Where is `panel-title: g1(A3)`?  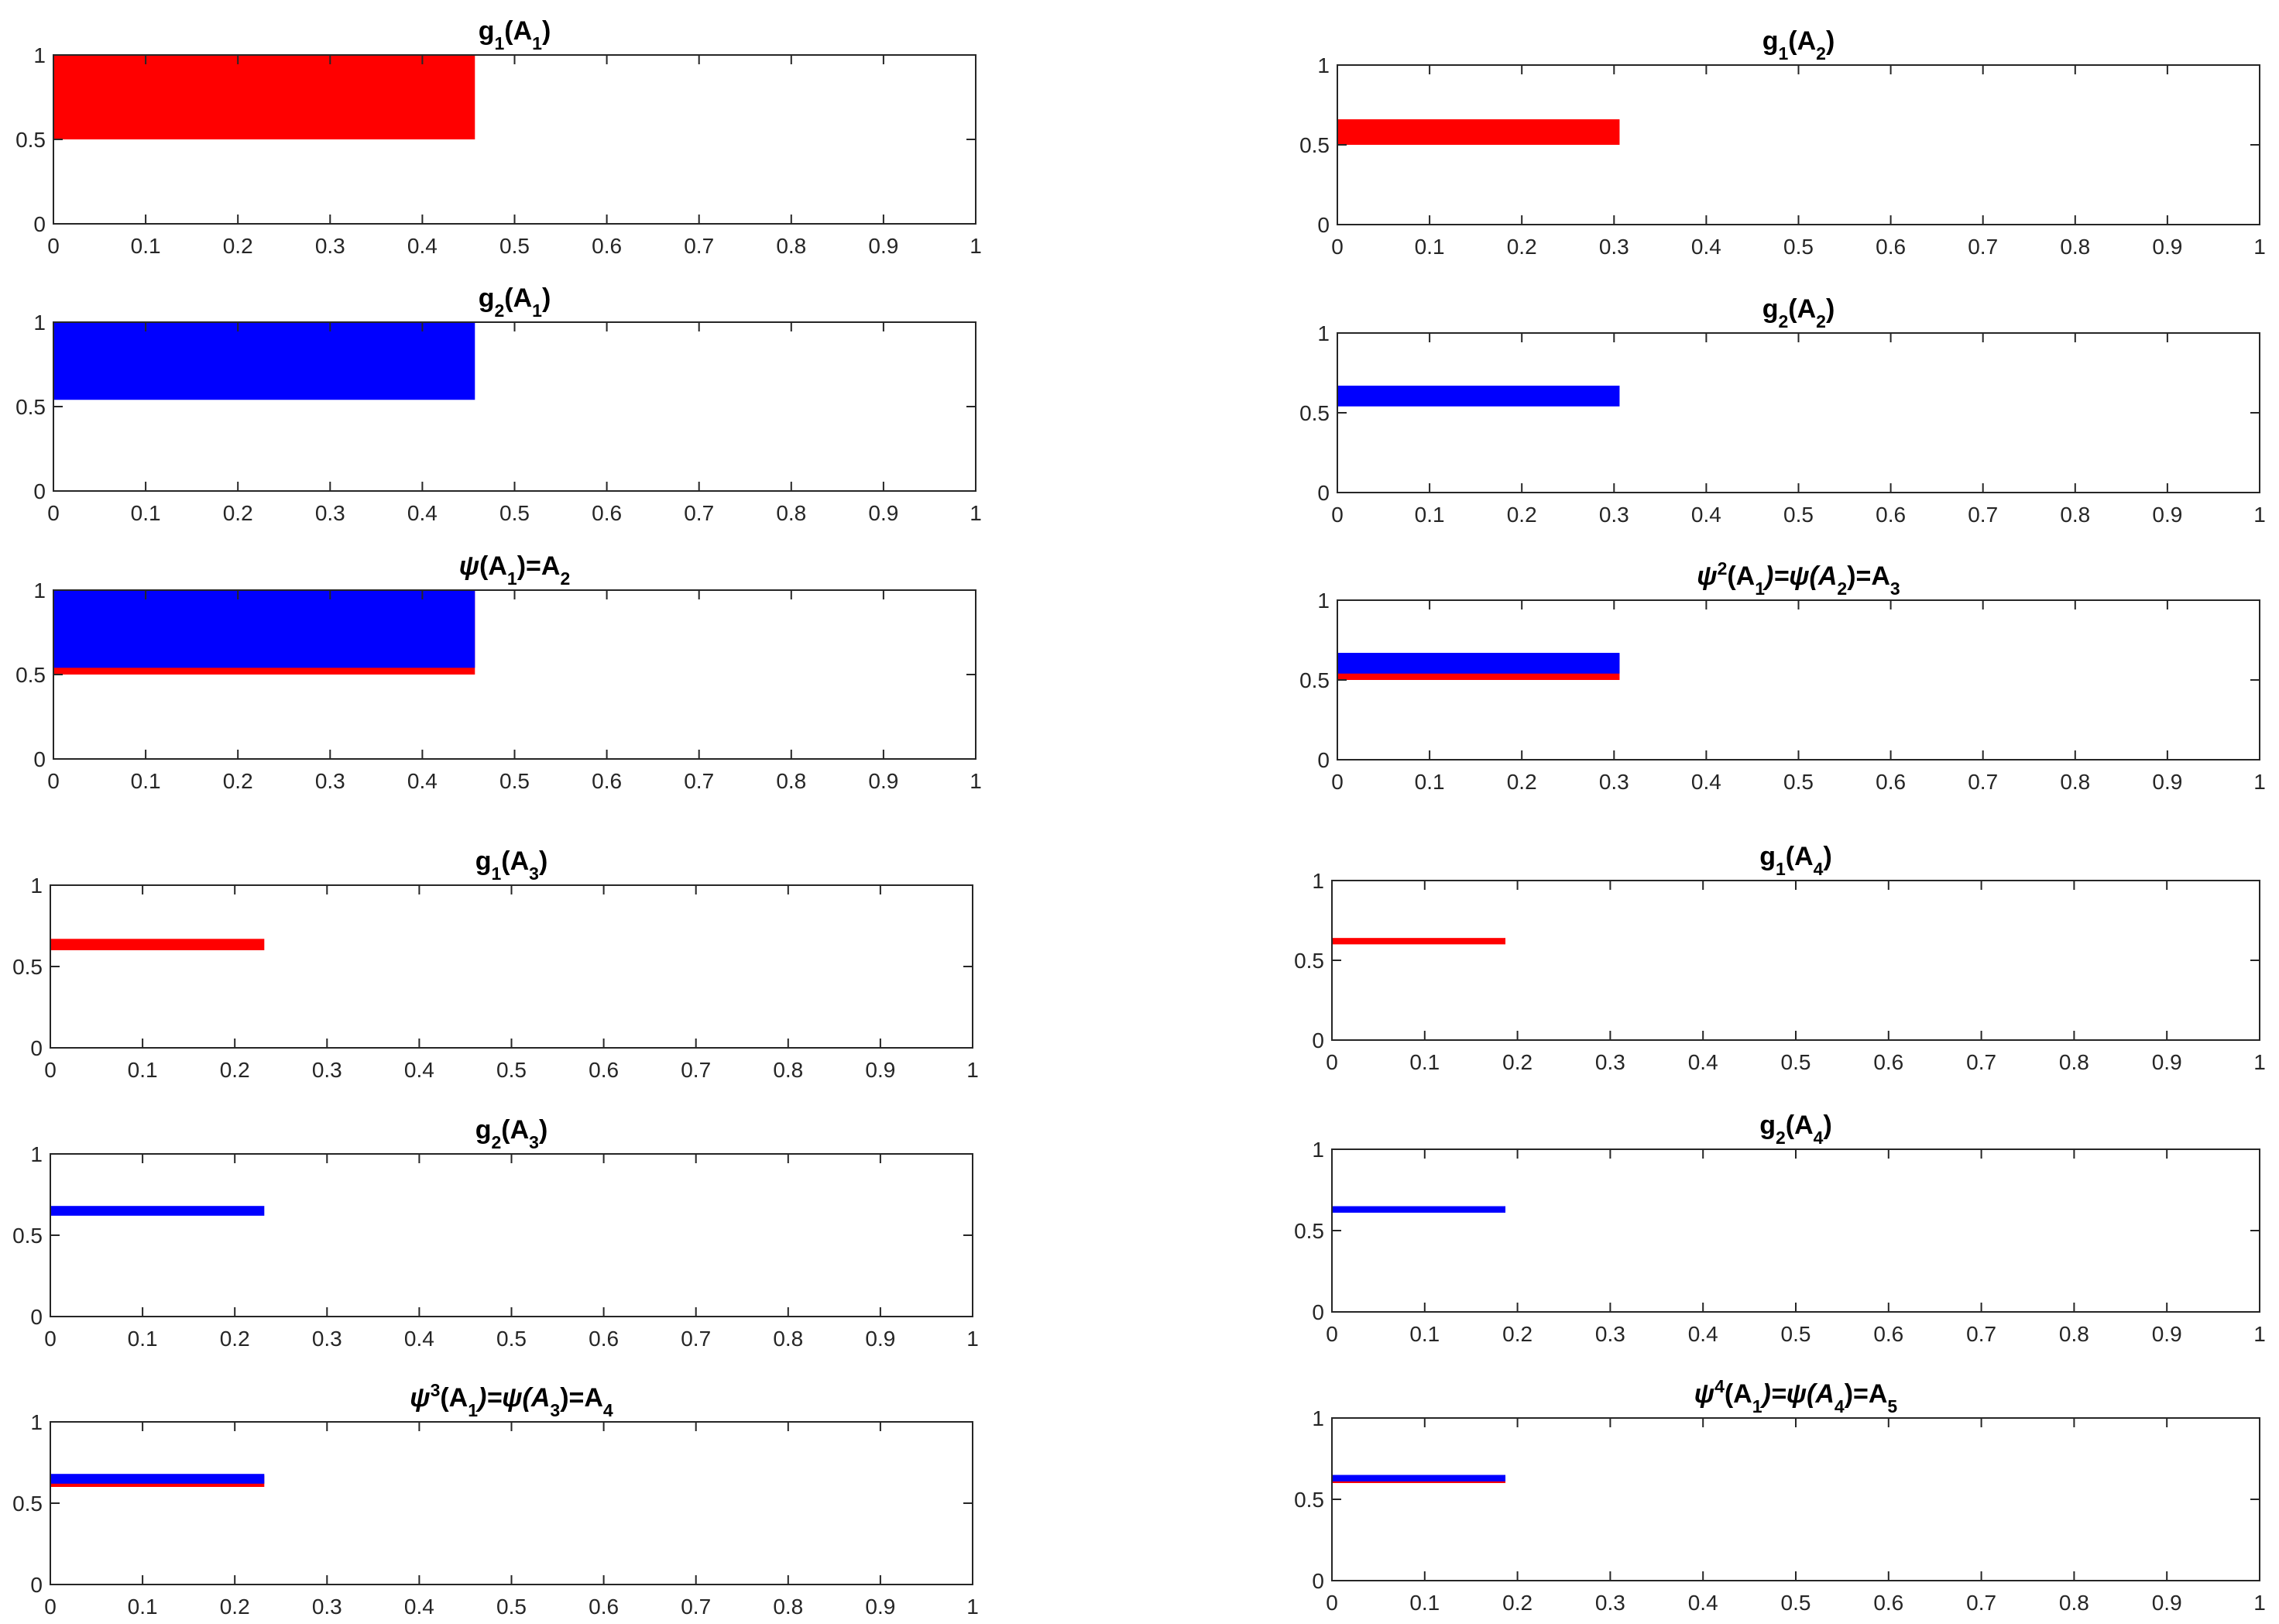 panel-title: g1(A3) is located at coordinates (512, 865).